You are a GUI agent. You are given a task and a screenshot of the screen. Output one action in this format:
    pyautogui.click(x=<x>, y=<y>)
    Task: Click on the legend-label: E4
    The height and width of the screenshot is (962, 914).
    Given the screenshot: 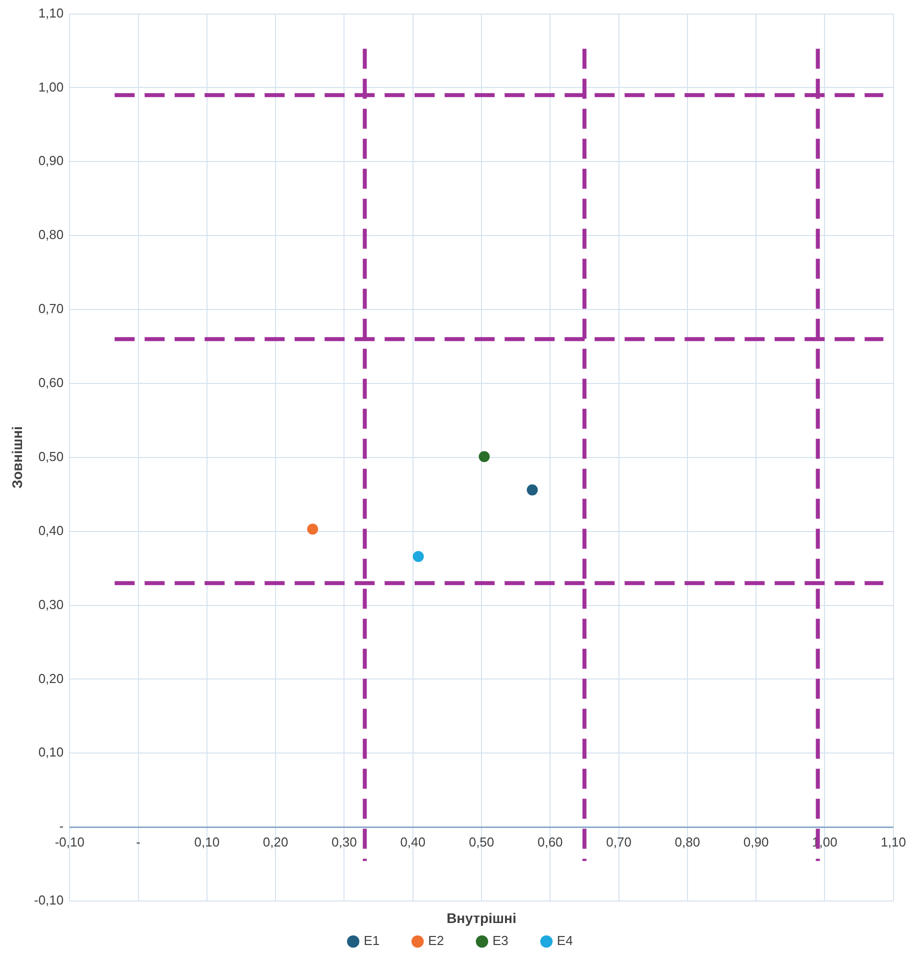 What is the action you would take?
    pyautogui.click(x=564, y=940)
    